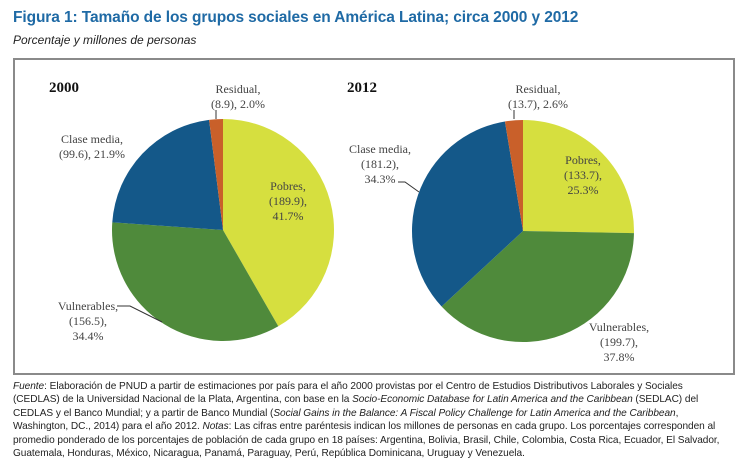 The width and height of the screenshot is (741, 465). Describe the element at coordinates (238, 104) in the screenshot. I see `data-label-line: (8.9), 2.0%` at that location.